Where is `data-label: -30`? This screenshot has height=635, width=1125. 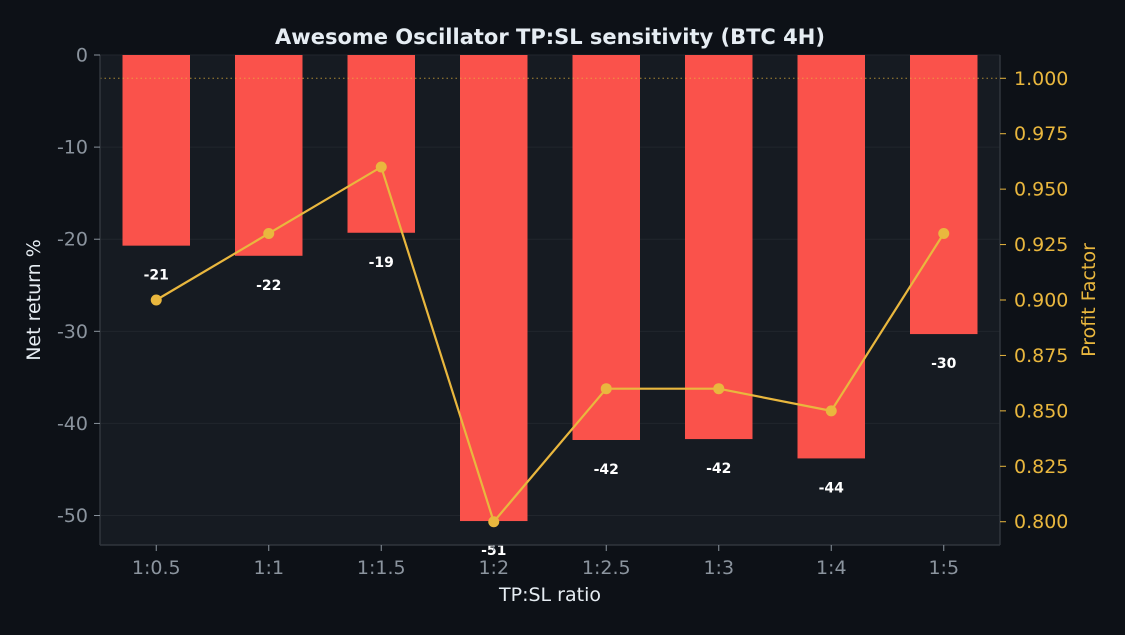 data-label: -30 is located at coordinates (944, 364).